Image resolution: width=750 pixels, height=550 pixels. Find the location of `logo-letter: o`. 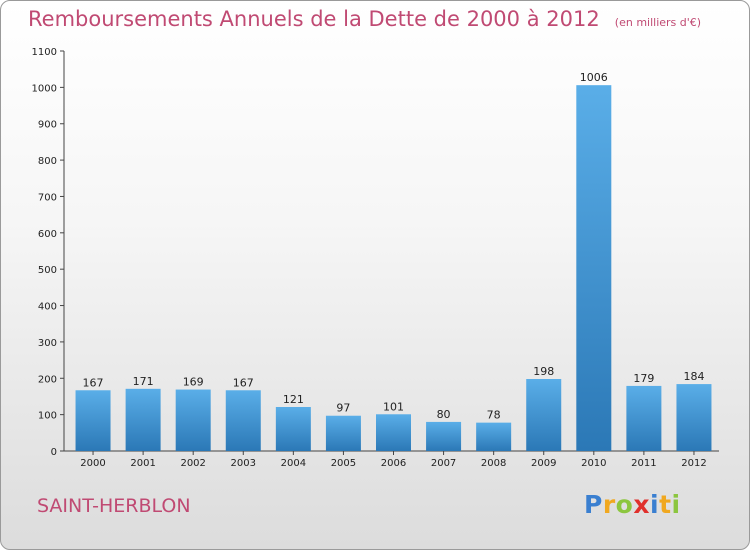

logo-letter: o is located at coordinates (624, 504).